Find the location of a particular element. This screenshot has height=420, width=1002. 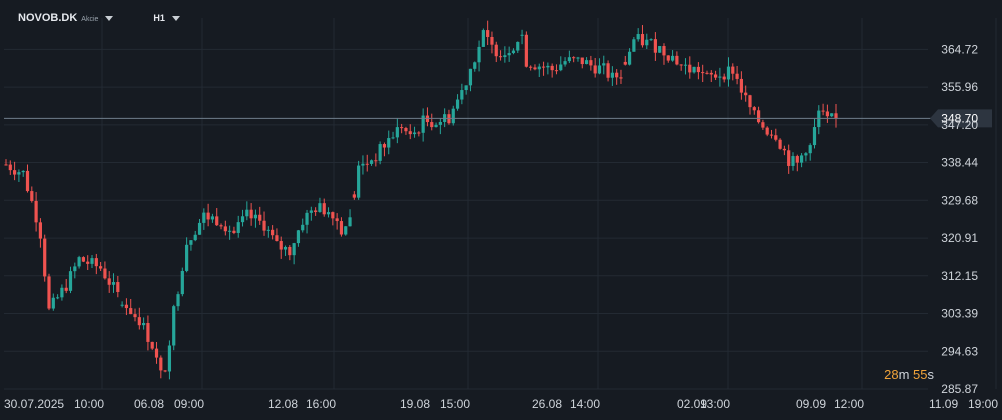

symbol-dropdown-chevron-icon is located at coordinates (109, 18).